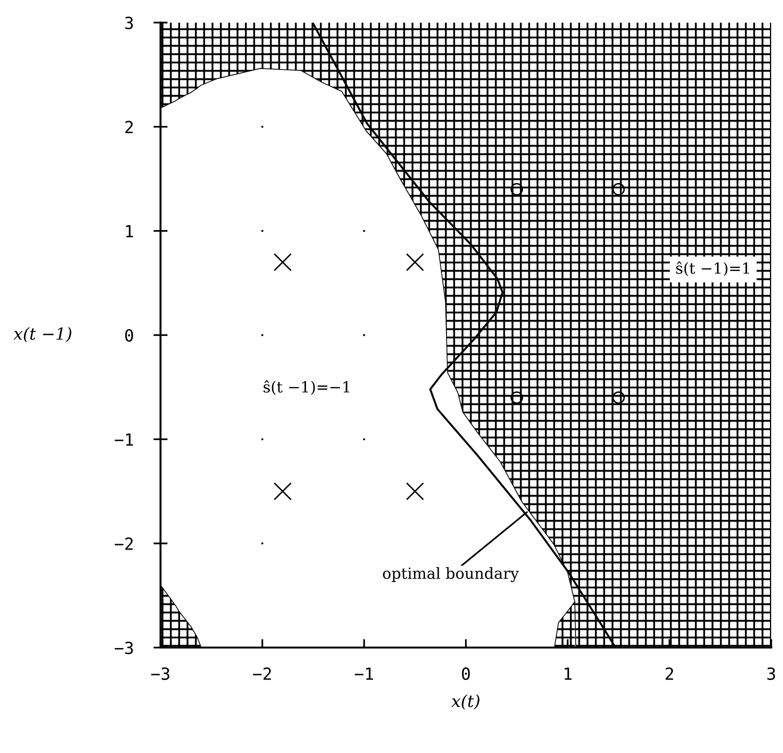 This screenshot has width=783, height=753. I want to click on y-axis-title: x(t −1), so click(42, 334).